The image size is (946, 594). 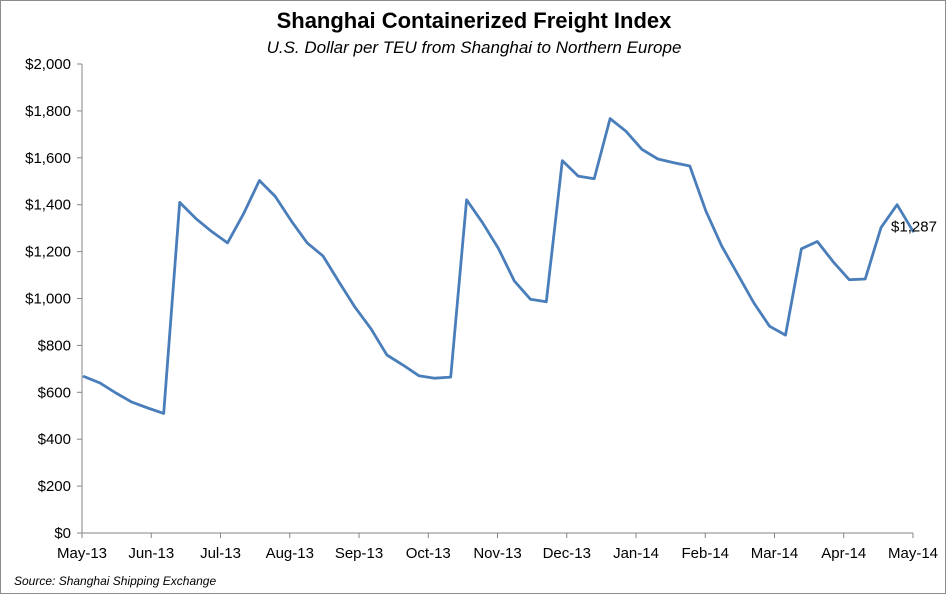 I want to click on y-tick-label: $1,600, so click(x=48, y=158).